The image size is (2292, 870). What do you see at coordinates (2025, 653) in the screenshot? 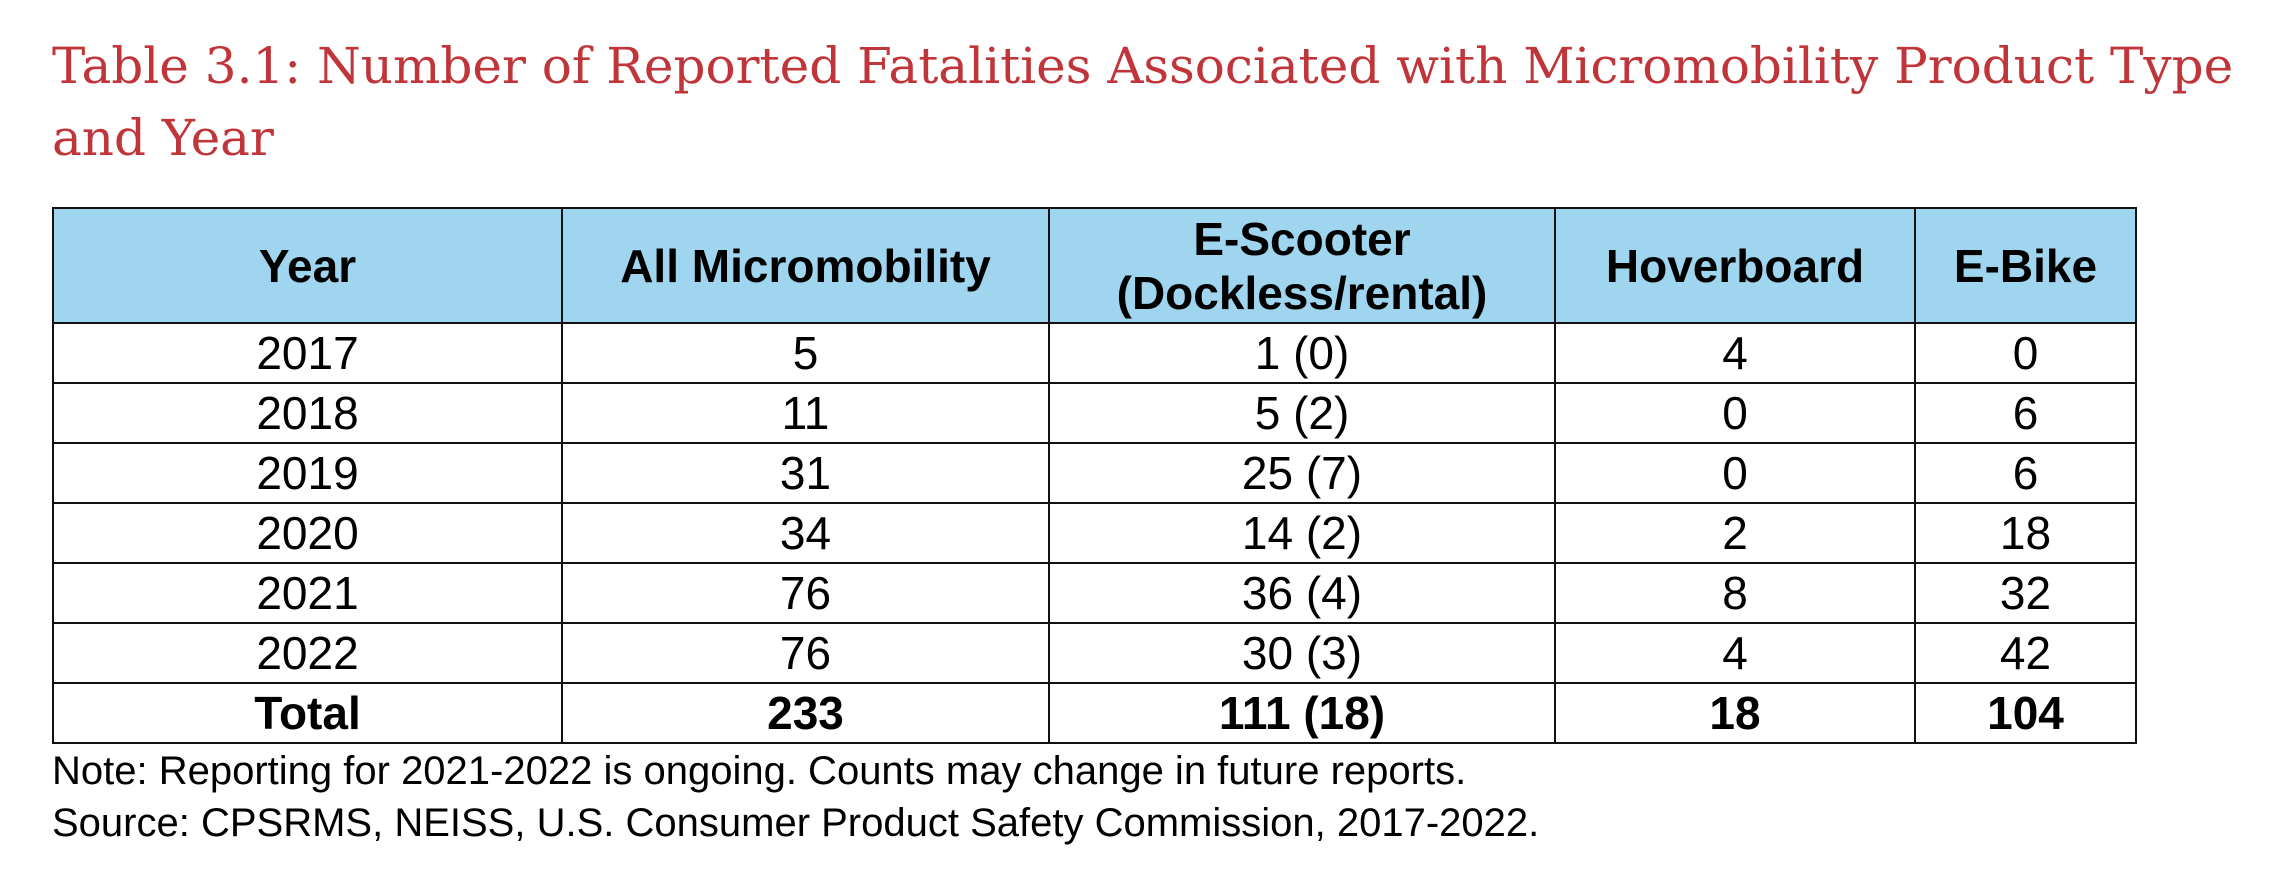
I see `cell-e-bike: 42` at bounding box center [2025, 653].